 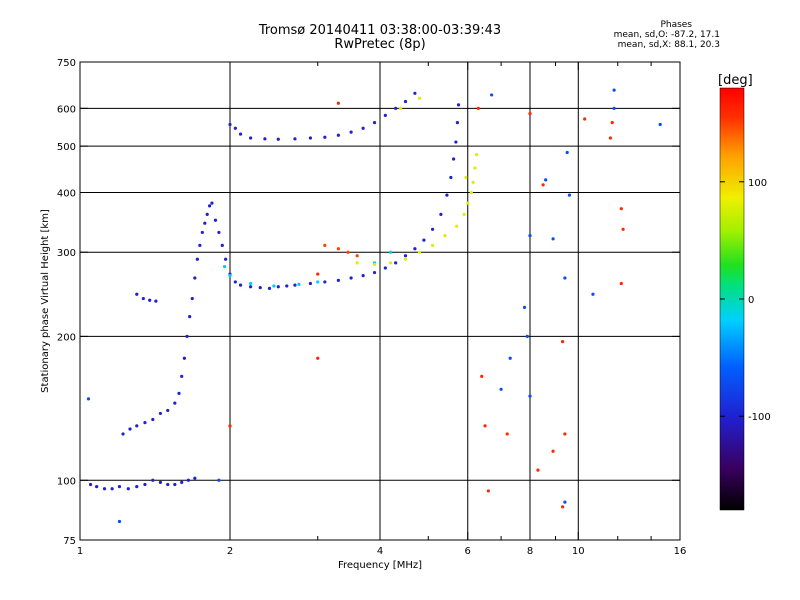 I want to click on chart-title: Tromsø 20140411 03:38:00-03:39:43, so click(x=380, y=30).